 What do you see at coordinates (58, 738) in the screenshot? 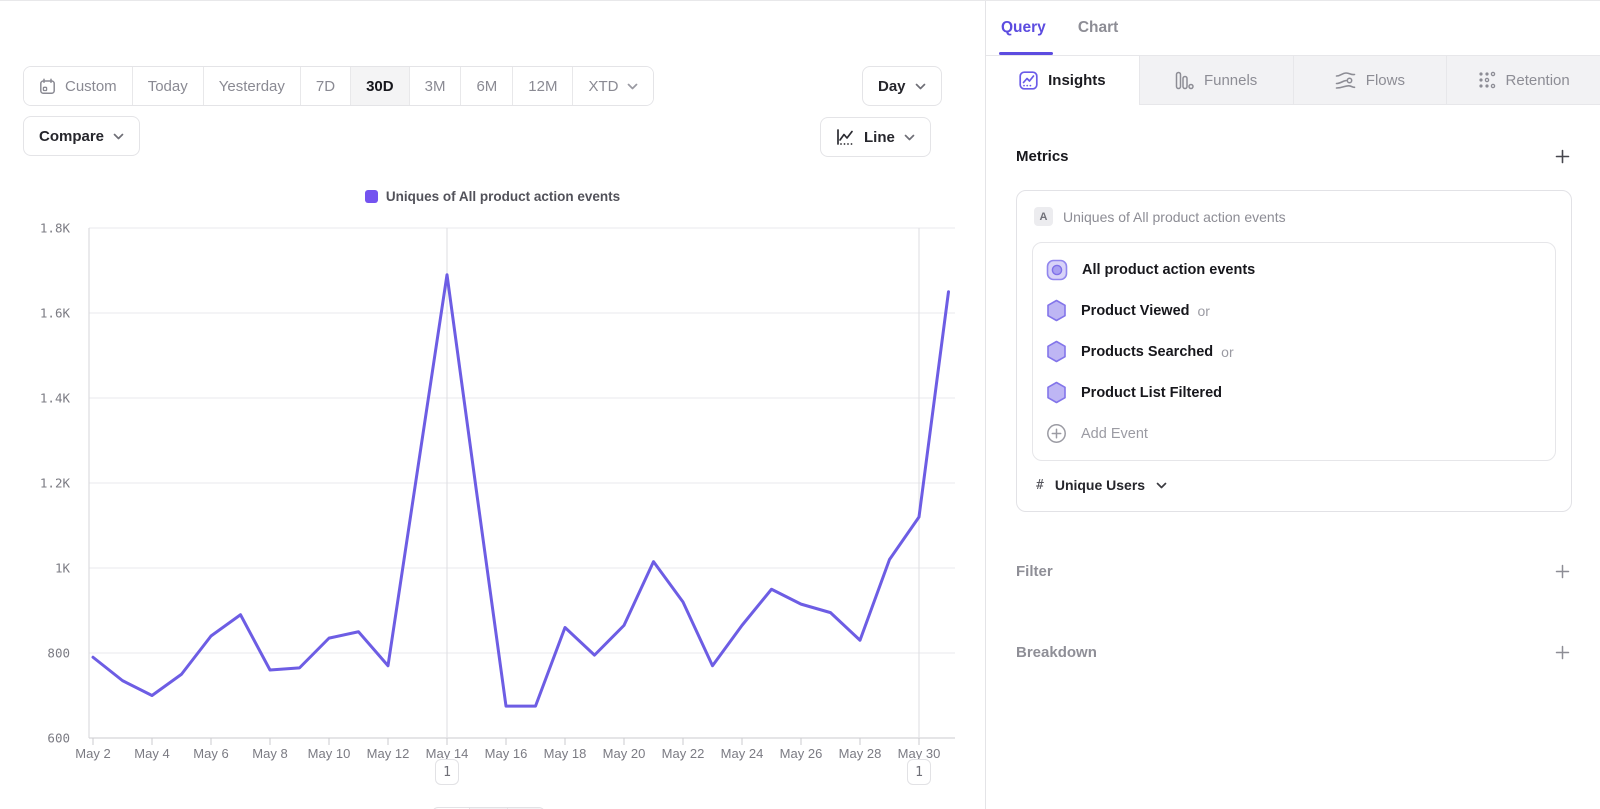
I see `svg-text: 600` at bounding box center [58, 738].